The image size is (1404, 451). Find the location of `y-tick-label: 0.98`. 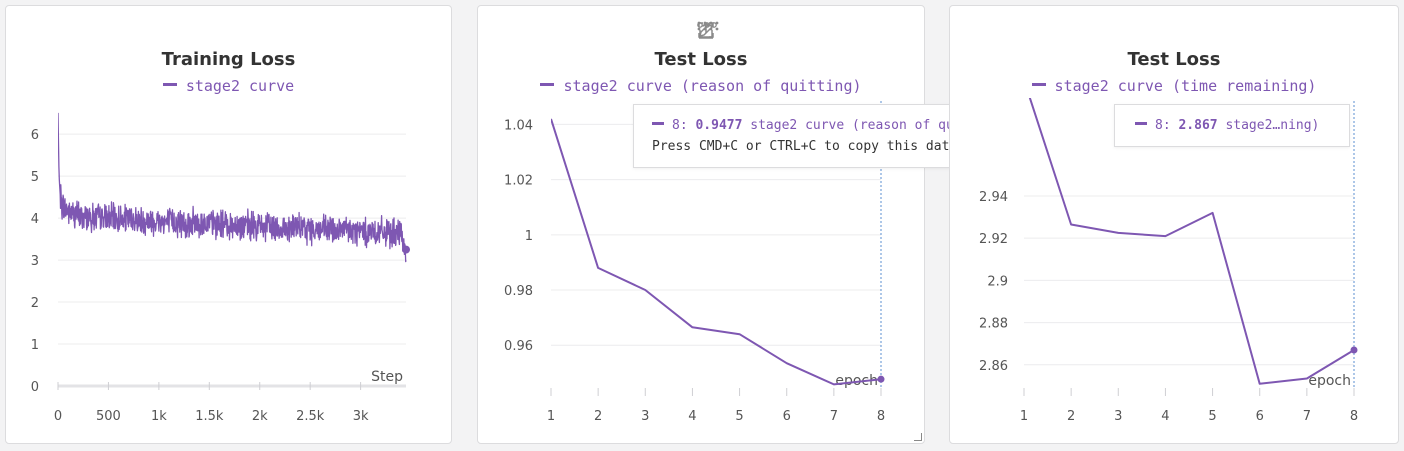

y-tick-label: 0.98 is located at coordinates (518, 291).